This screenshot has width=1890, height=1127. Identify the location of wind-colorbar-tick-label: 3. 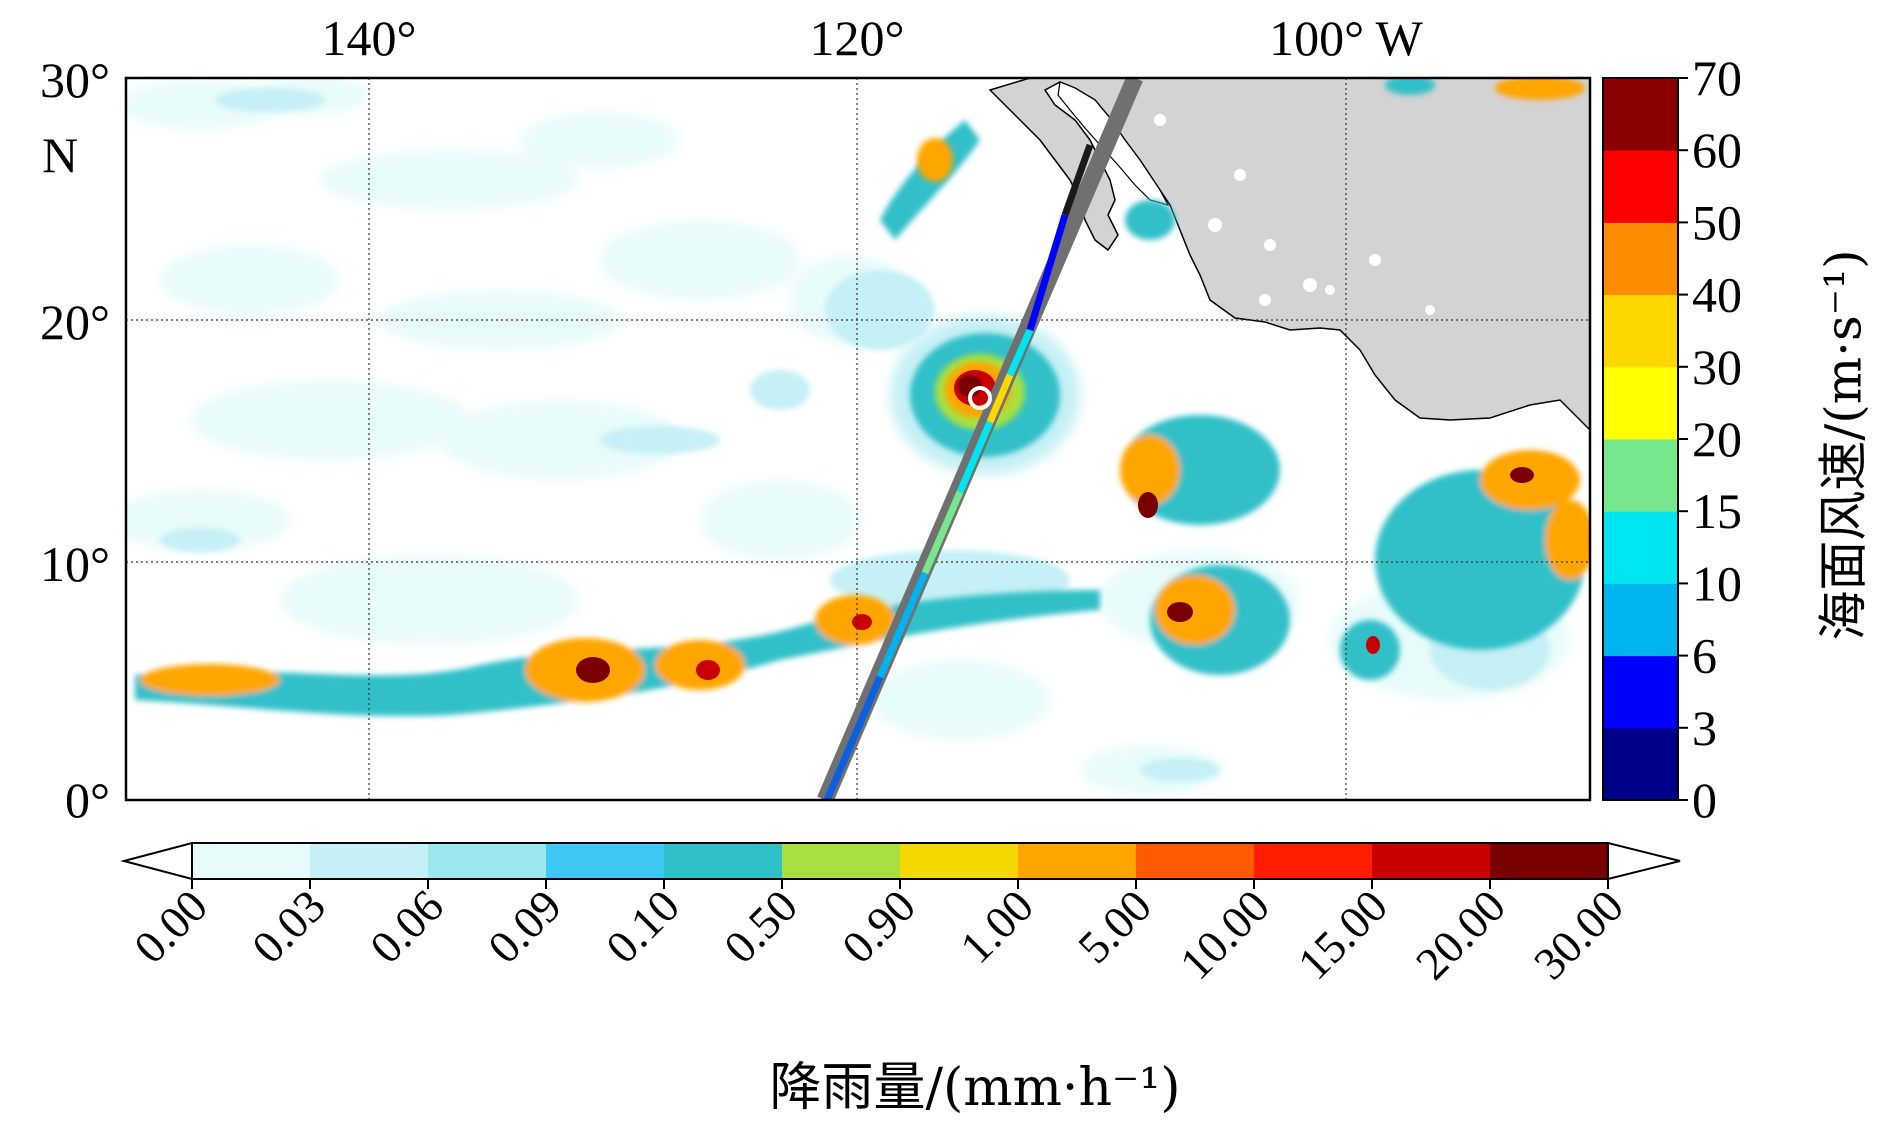
(1704, 728).